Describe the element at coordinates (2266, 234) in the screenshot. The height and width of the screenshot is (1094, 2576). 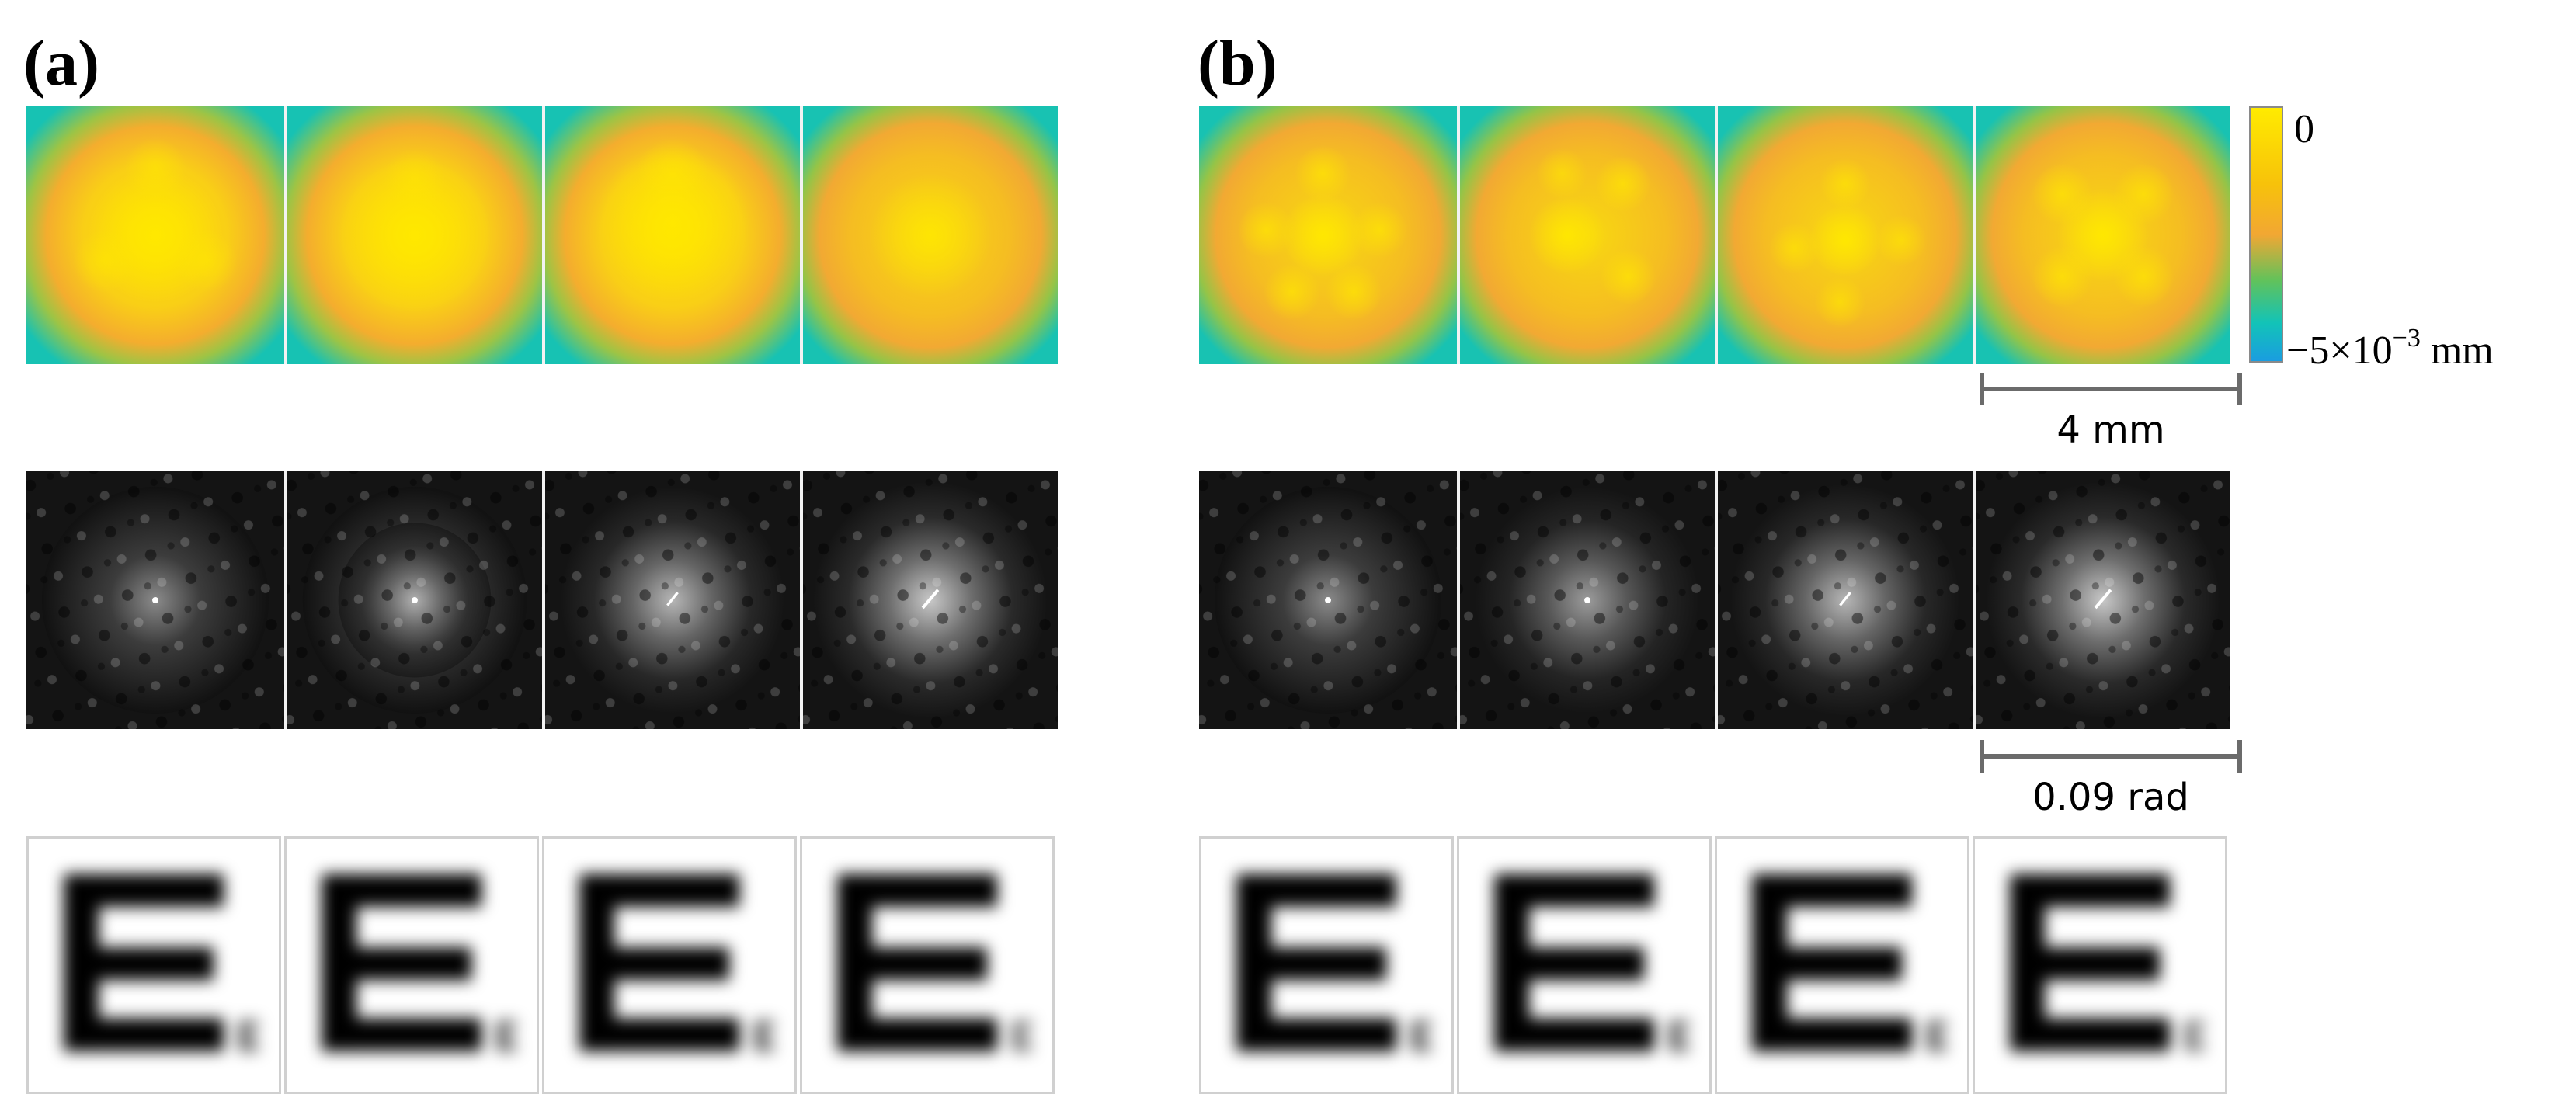
I see `colorbar-gradient` at that location.